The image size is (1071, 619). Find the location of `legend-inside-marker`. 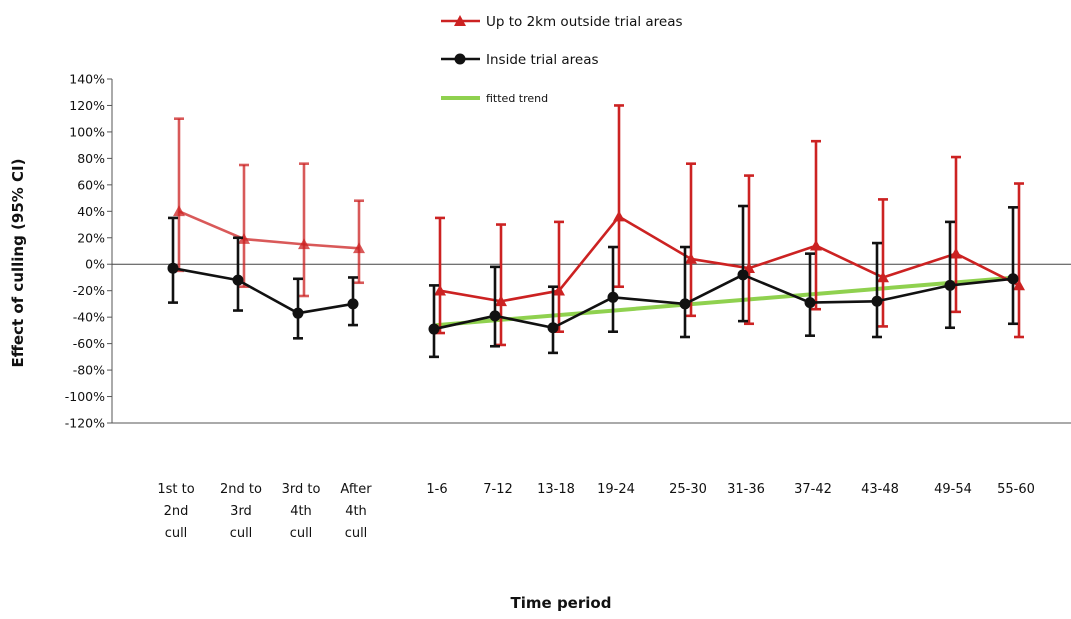

legend-inside-marker is located at coordinates (460, 59).